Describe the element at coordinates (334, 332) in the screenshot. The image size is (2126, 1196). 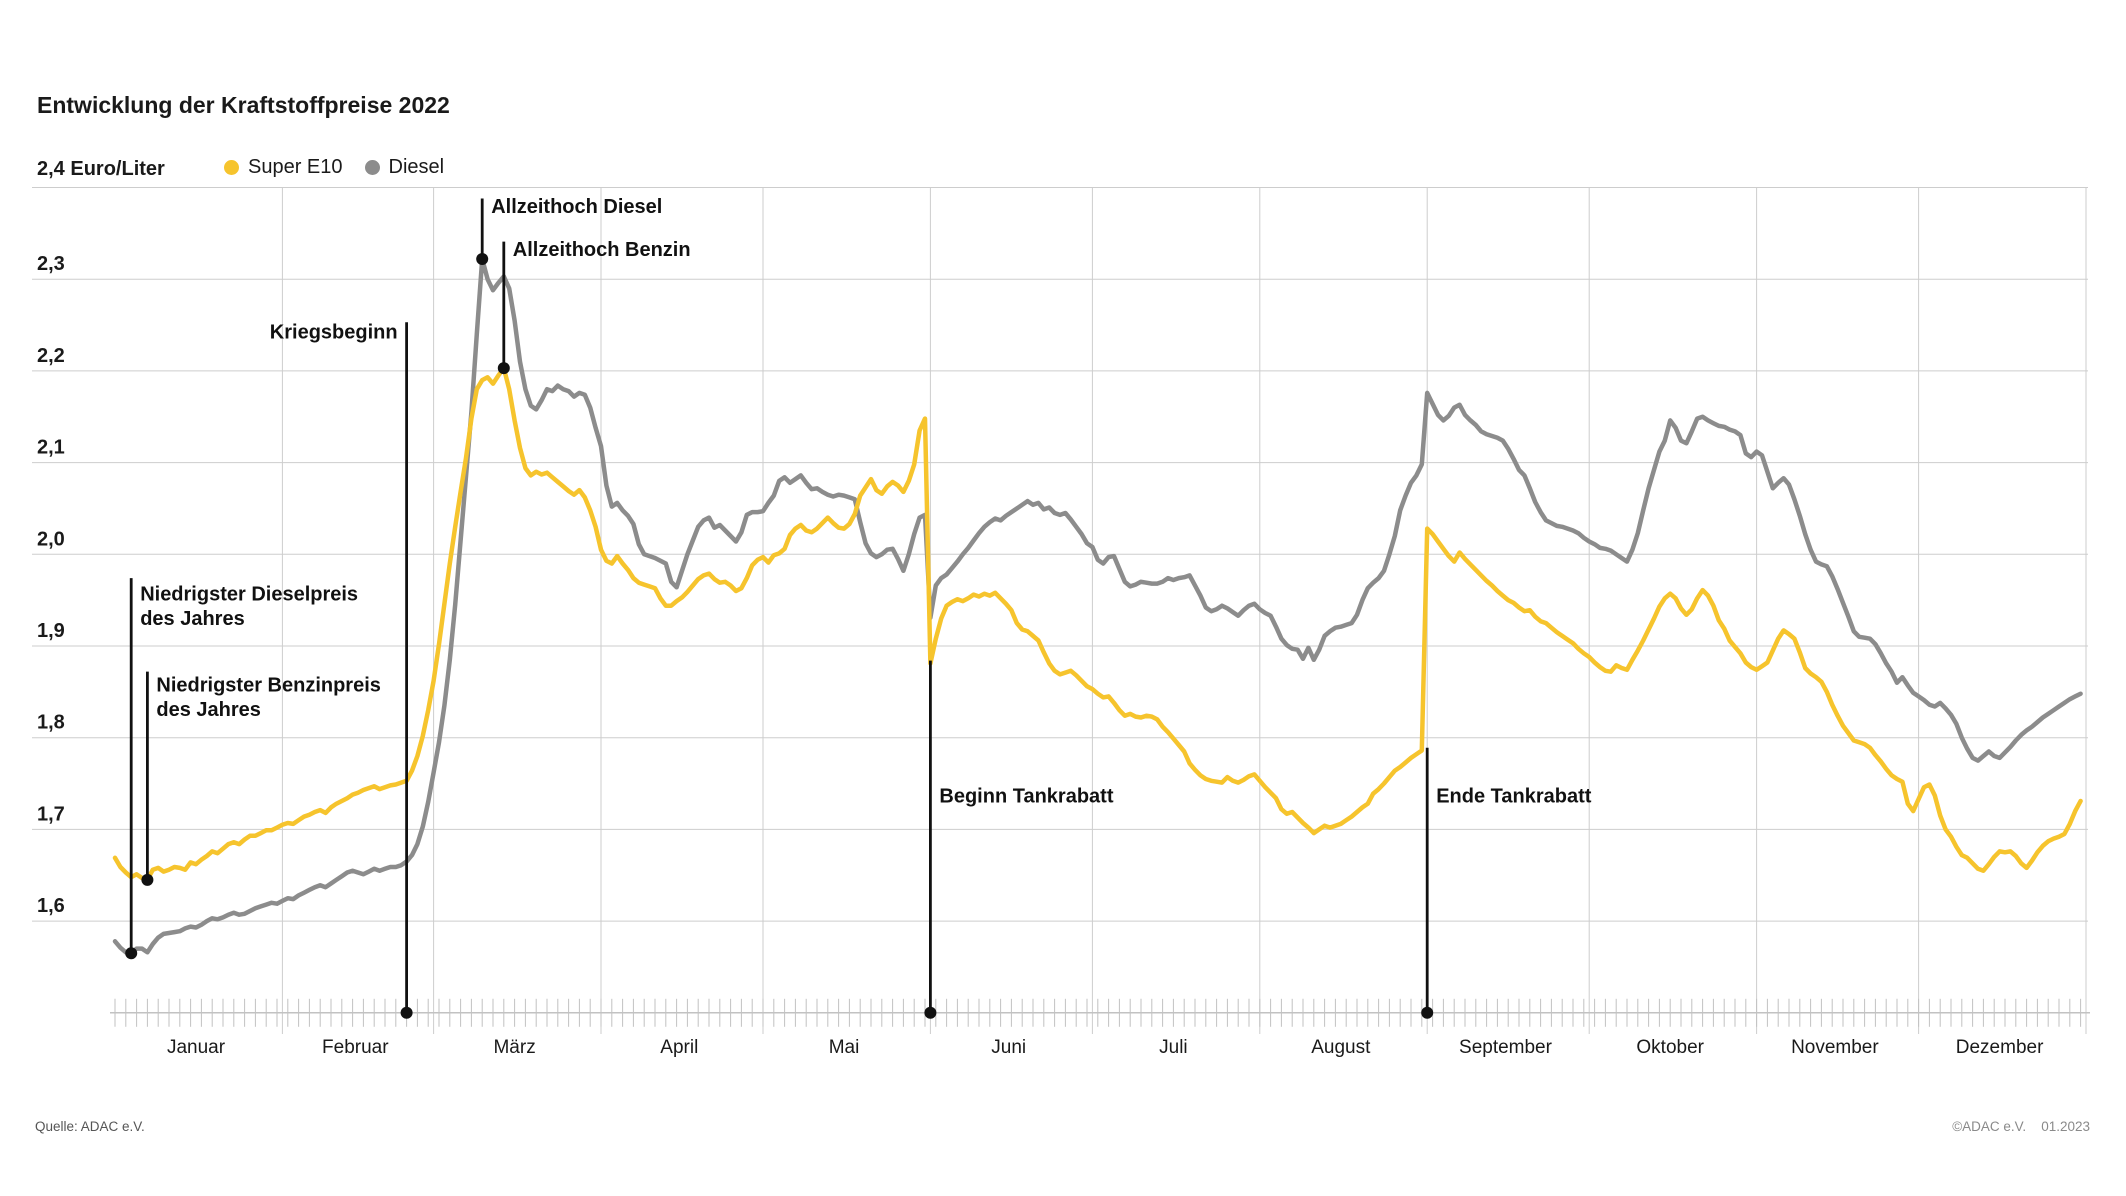
I see `svg-text: Kriegsbeginn` at that location.